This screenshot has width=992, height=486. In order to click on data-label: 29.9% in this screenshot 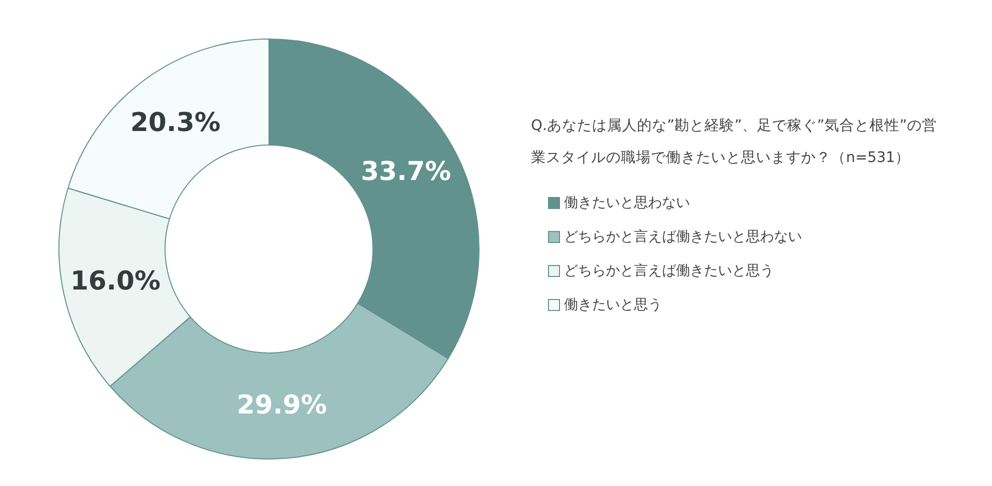, I will do `click(281, 405)`.